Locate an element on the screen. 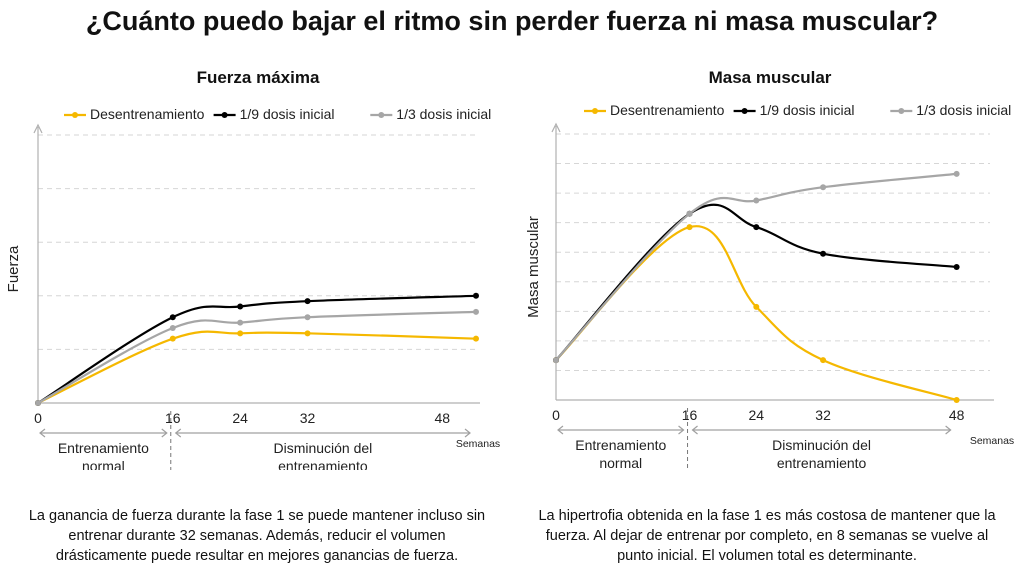 The width and height of the screenshot is (1024, 574). chart-title: Fuerza máxima is located at coordinates (258, 77).